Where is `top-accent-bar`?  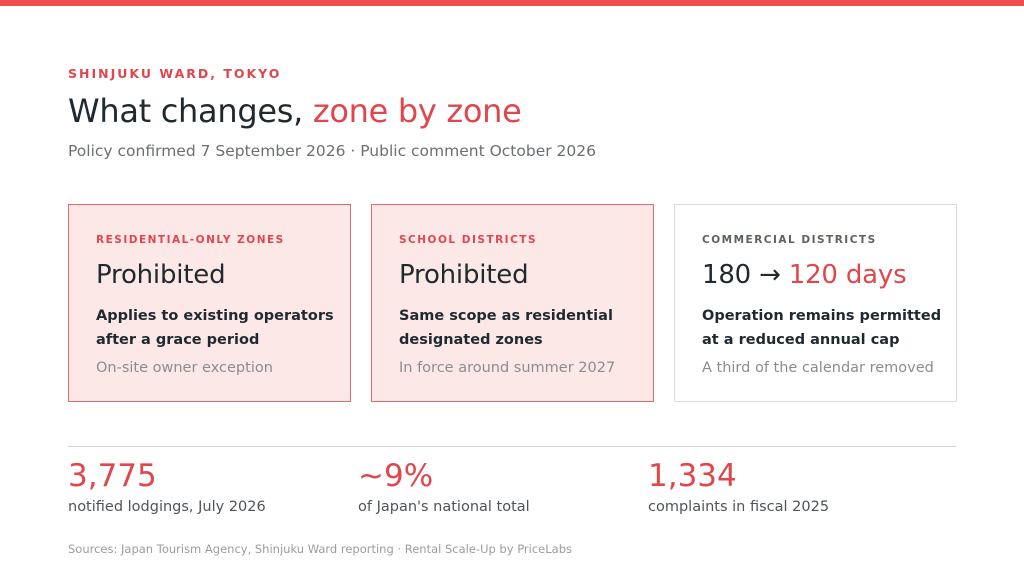 top-accent-bar is located at coordinates (512, 3).